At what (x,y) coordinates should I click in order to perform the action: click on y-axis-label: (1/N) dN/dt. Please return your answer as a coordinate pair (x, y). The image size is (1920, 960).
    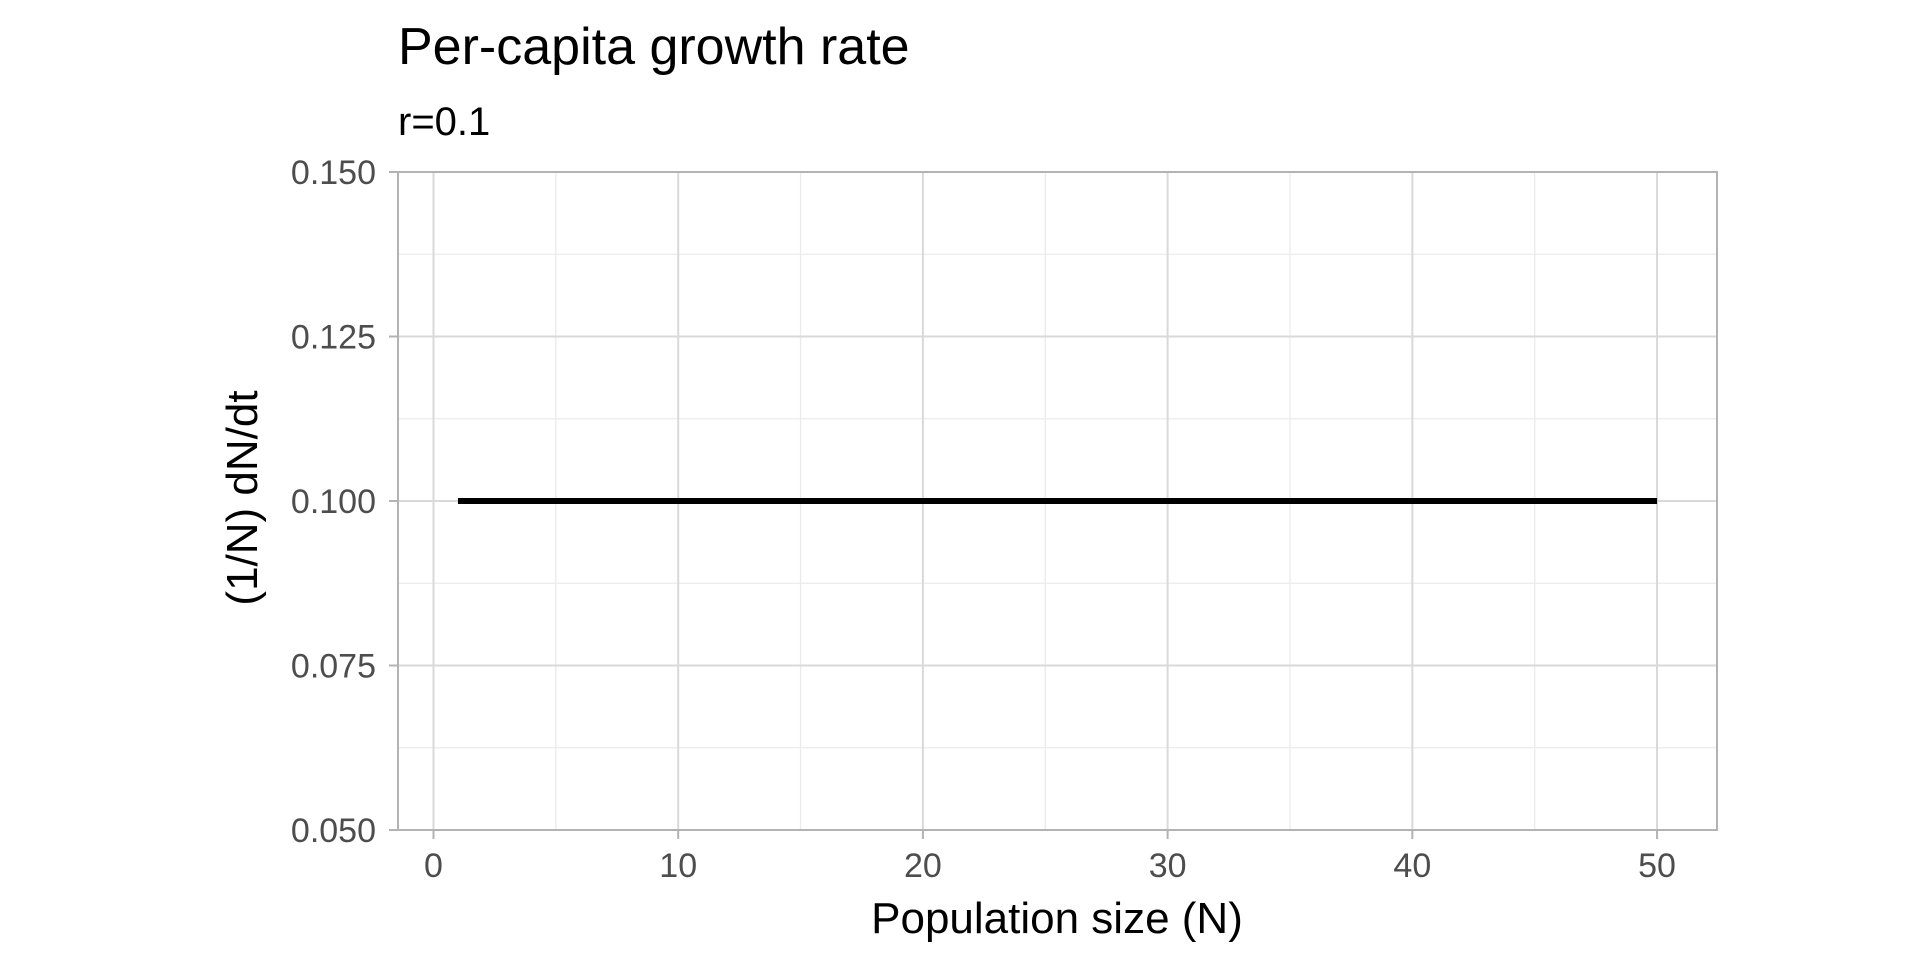
    Looking at the image, I should click on (242, 497).